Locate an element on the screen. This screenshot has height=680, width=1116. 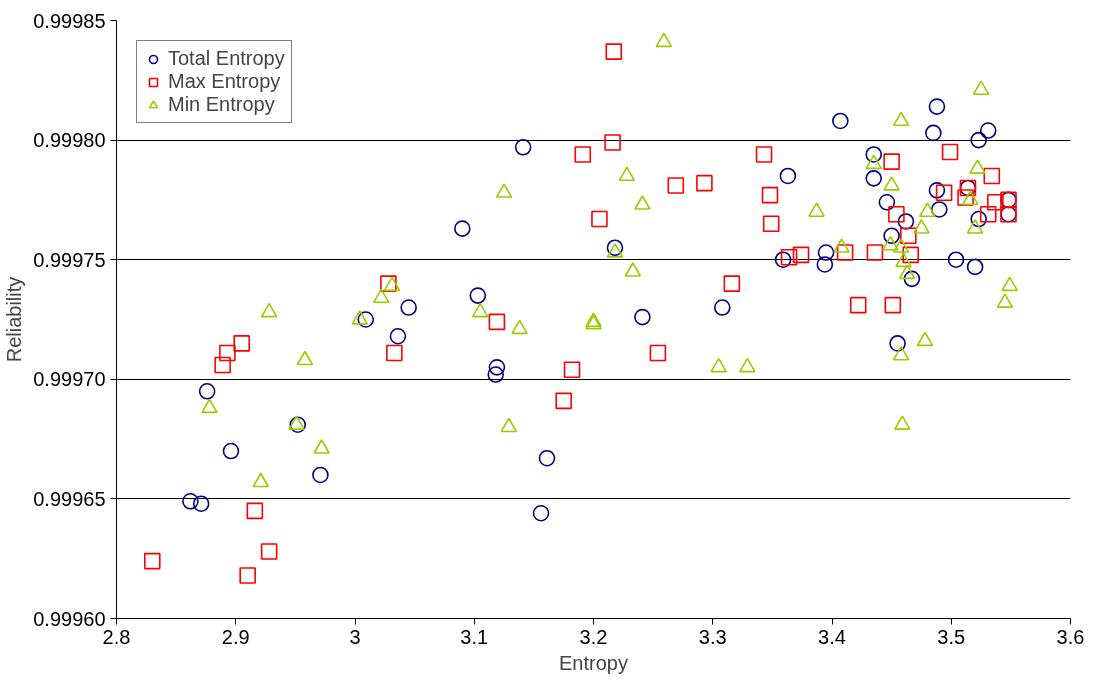
x-tick-label: 3.5 is located at coordinates (951, 636).